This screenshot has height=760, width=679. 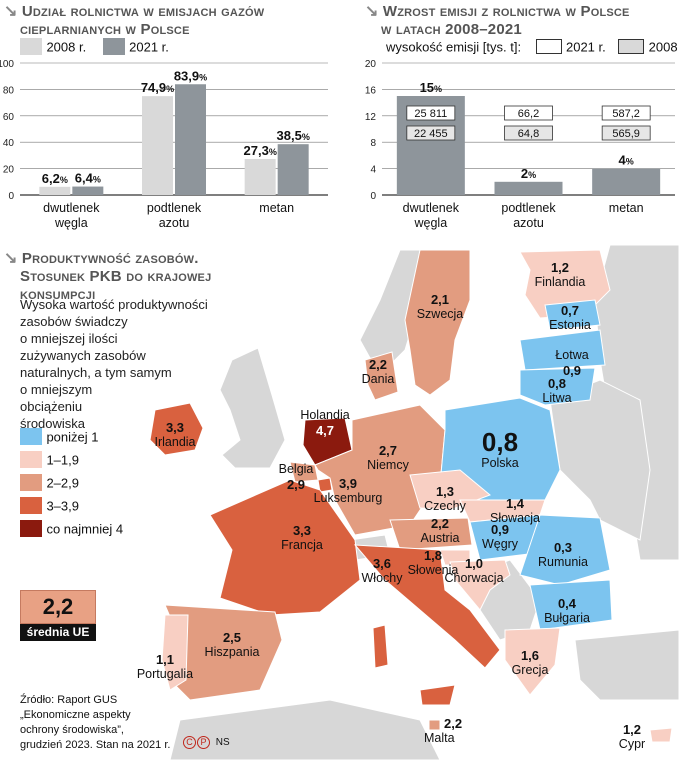 I want to click on map-latvia, so click(x=562, y=350).